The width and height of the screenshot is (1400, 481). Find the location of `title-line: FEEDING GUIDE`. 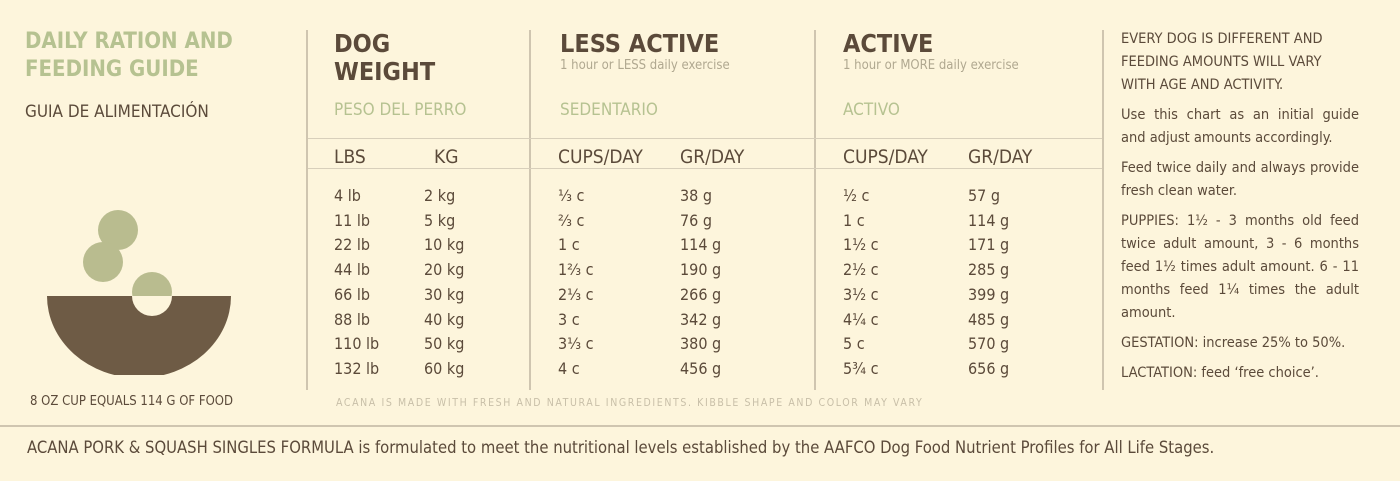

title-line: FEEDING GUIDE is located at coordinates (112, 69).